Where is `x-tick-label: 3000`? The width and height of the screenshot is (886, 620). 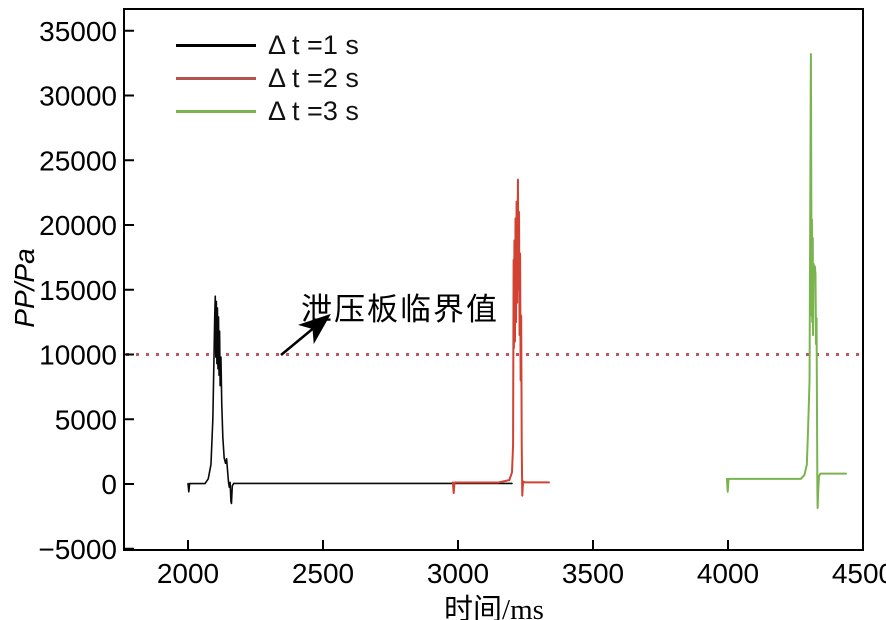 x-tick-label: 3000 is located at coordinates (458, 573).